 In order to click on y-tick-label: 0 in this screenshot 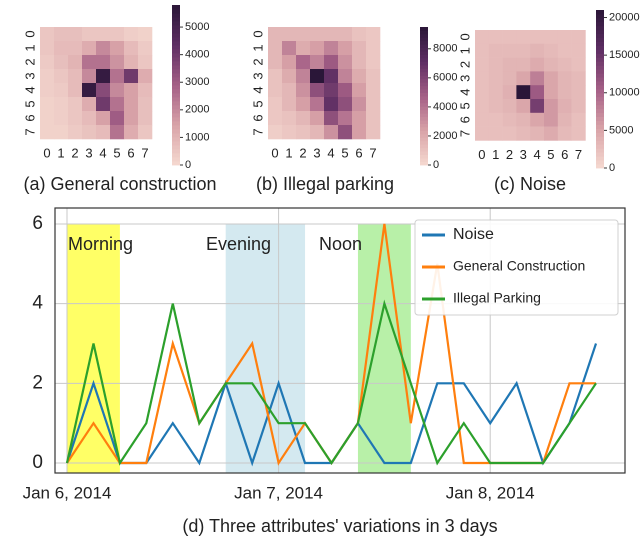, I will do `click(257, 33)`.